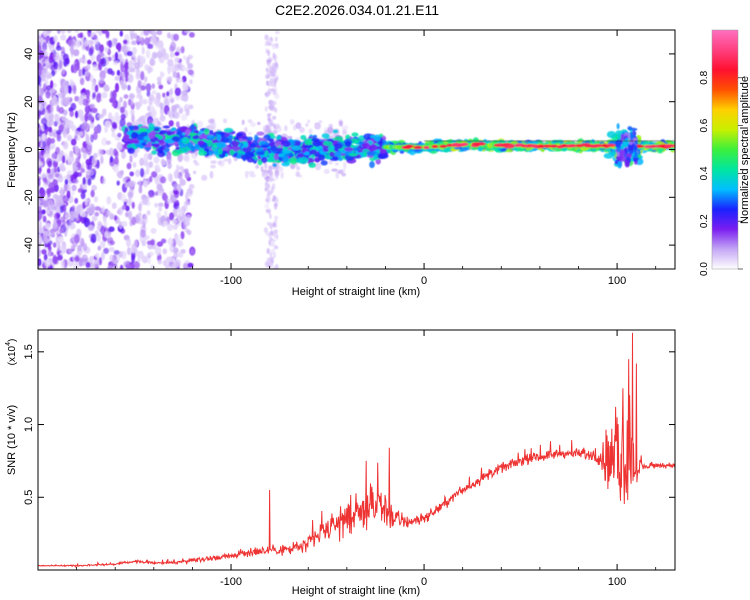 This screenshot has width=750, height=600. I want to click on colorbar-label: Normalized spectral amplitude, so click(744, 150).